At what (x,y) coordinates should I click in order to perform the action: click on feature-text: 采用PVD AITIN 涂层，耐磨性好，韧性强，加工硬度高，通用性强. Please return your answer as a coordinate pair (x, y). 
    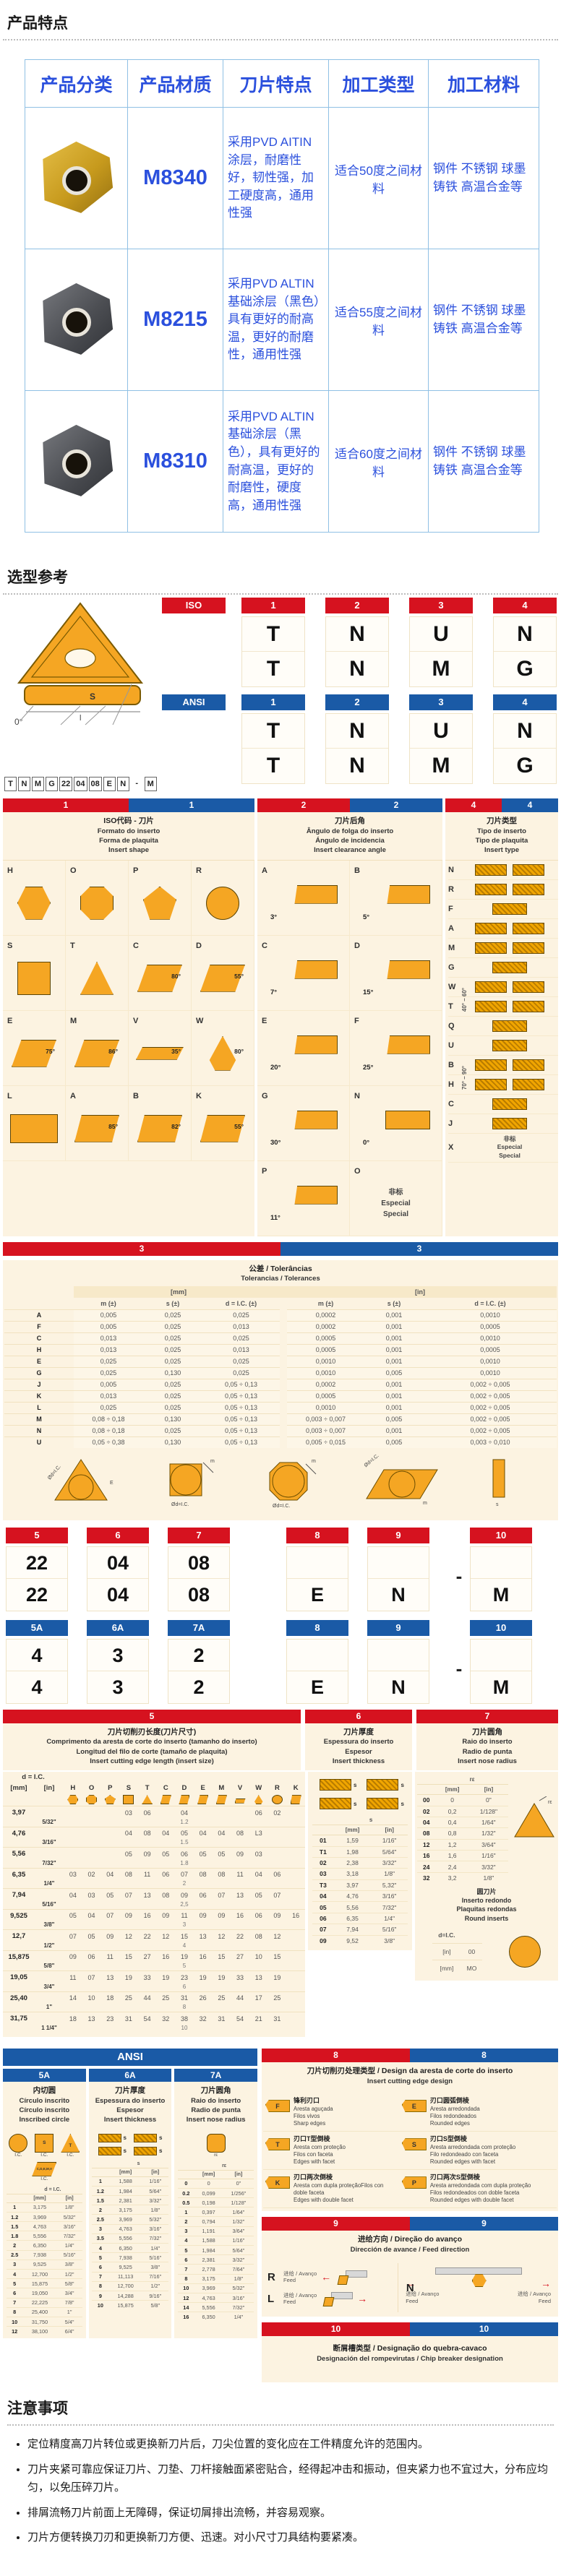
    Looking at the image, I should click on (276, 178).